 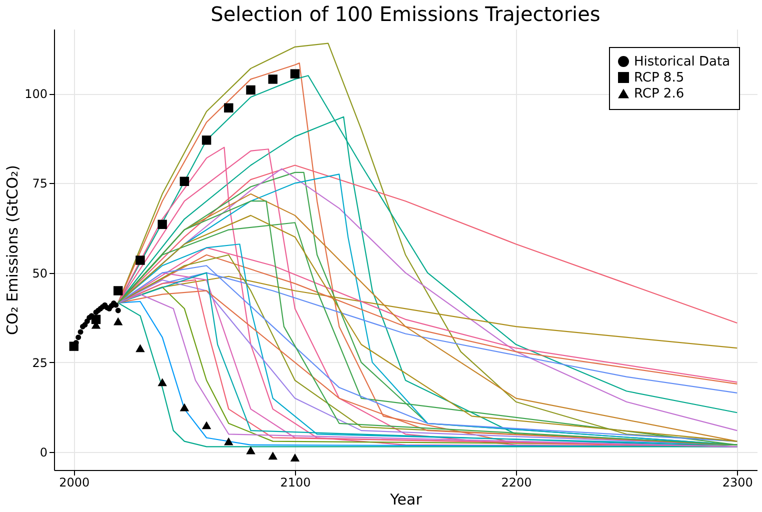 What do you see at coordinates (40, 183) in the screenshot?
I see `y-tick-label: 75` at bounding box center [40, 183].